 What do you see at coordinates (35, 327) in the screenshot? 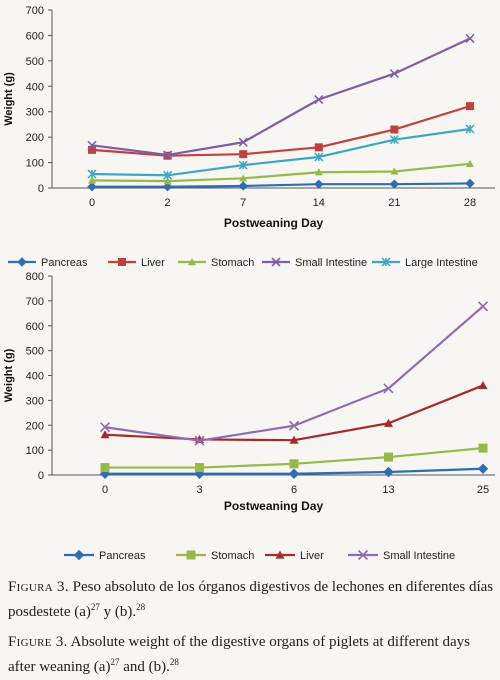
I see `chart-b-y-tick-label: 600` at bounding box center [35, 327].